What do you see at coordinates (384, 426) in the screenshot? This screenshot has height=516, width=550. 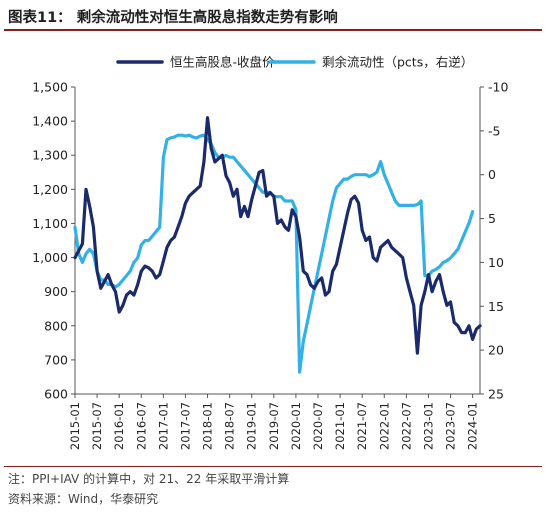 I see `x-axis-tick-label: 2022-01` at bounding box center [384, 426].